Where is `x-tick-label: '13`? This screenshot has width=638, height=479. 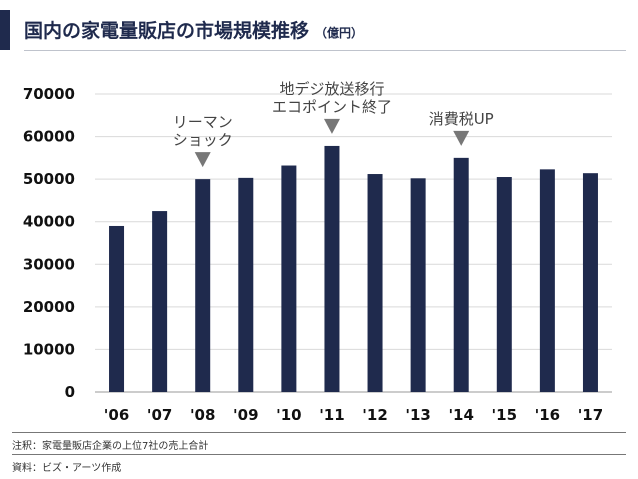
x-tick-label: '13 is located at coordinates (417, 415).